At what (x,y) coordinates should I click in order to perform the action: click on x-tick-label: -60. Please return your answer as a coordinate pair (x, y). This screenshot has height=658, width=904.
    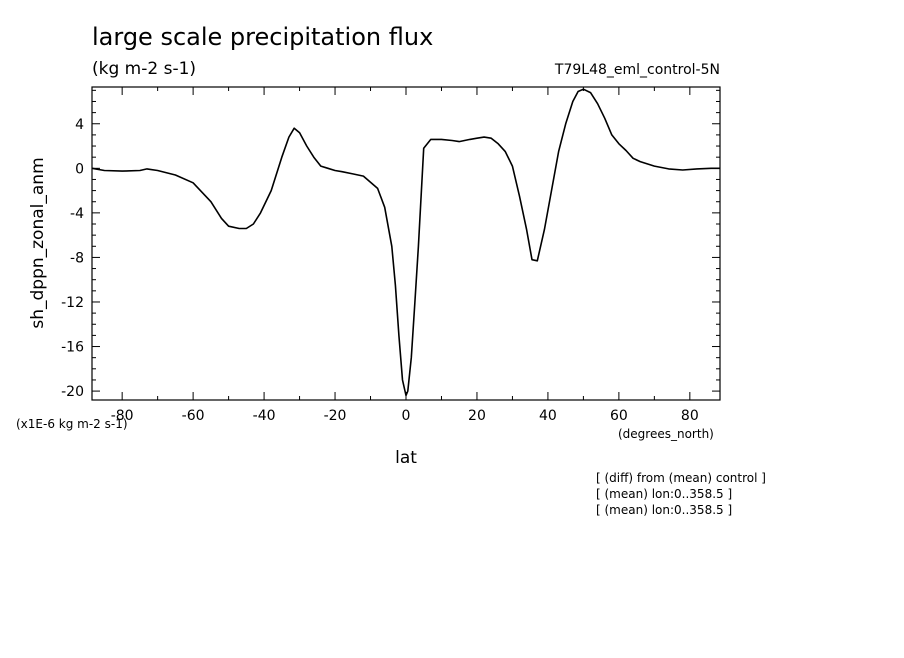
    Looking at the image, I should click on (193, 416).